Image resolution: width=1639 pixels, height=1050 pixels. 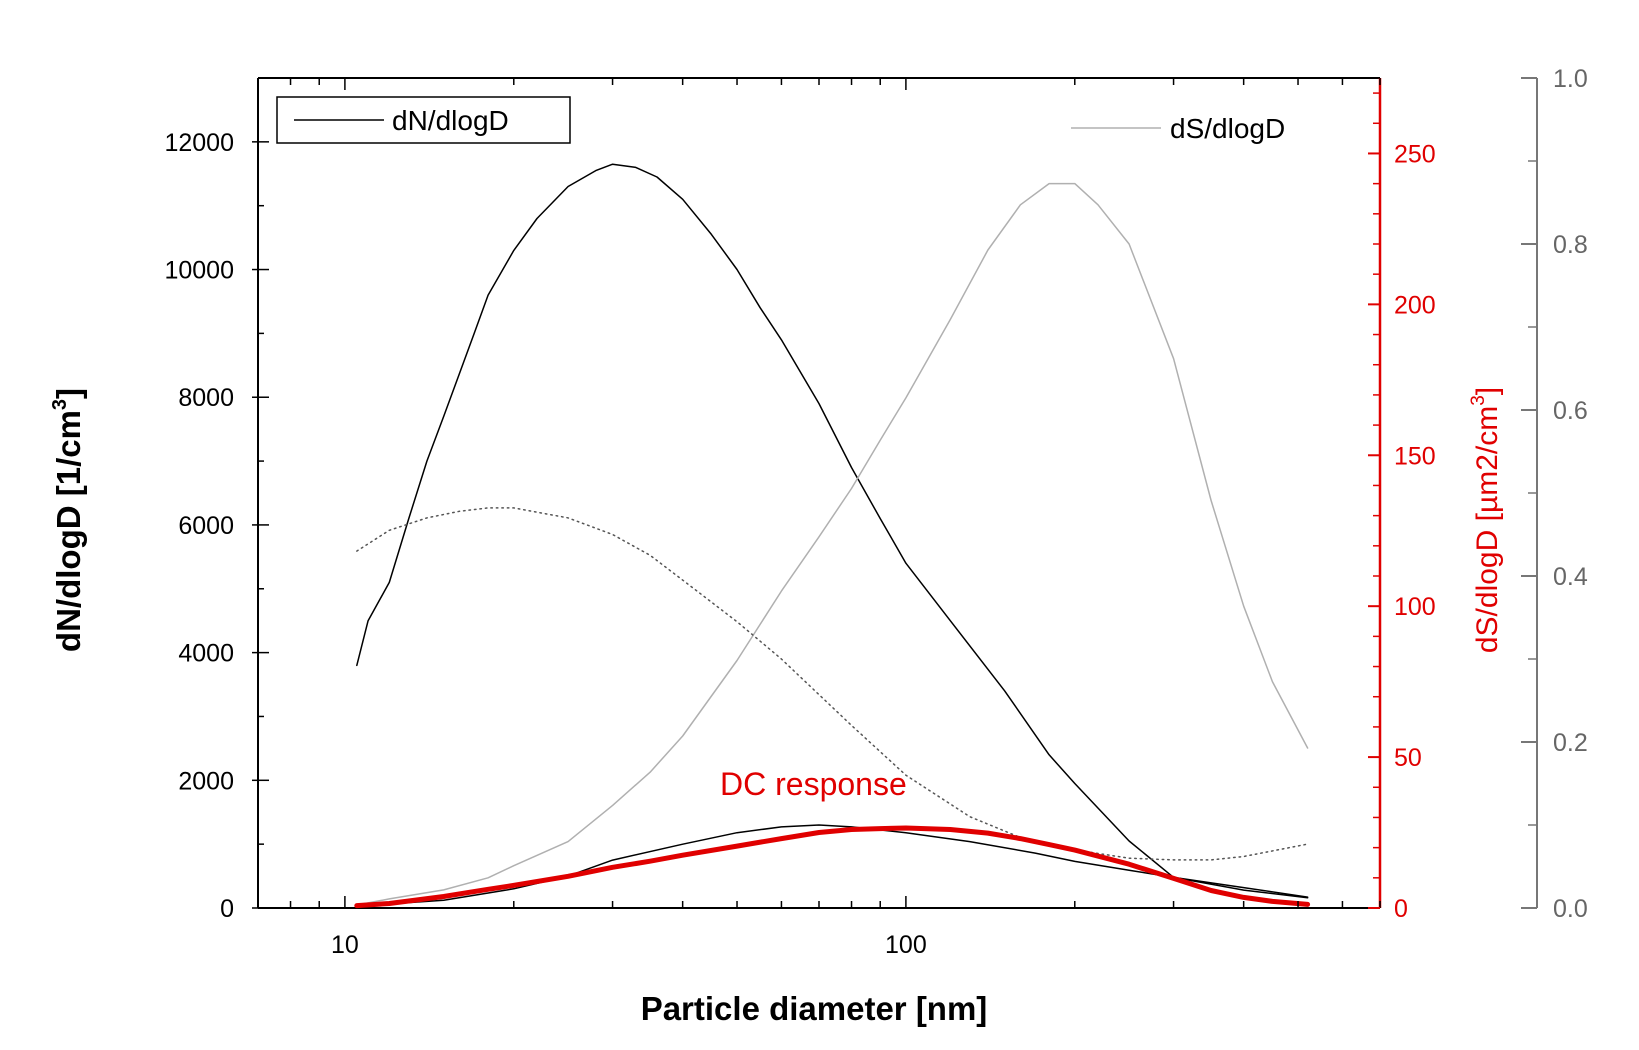 What do you see at coordinates (813, 784) in the screenshot?
I see `annotation-dc-response: DC response` at bounding box center [813, 784].